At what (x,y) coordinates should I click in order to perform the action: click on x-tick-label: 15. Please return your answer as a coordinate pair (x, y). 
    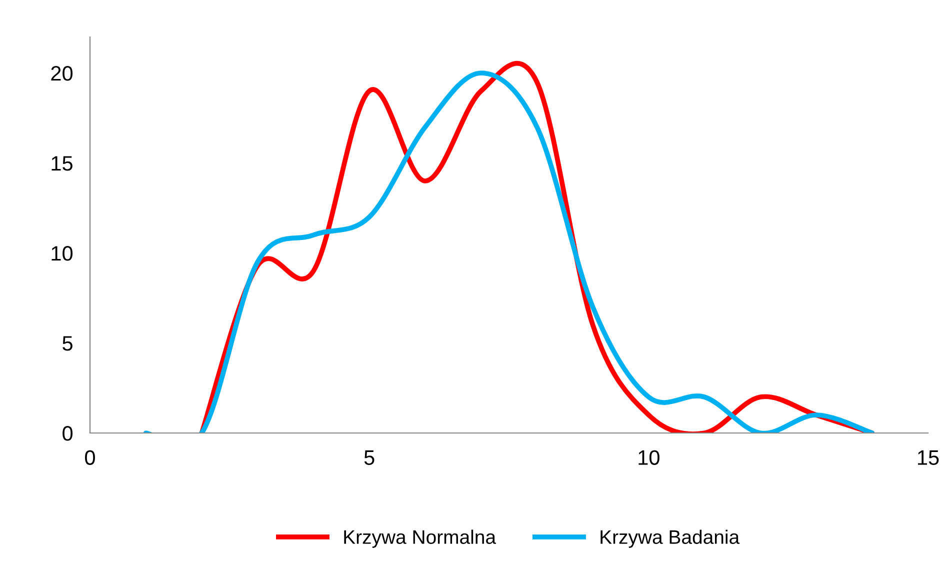
    Looking at the image, I should click on (928, 457).